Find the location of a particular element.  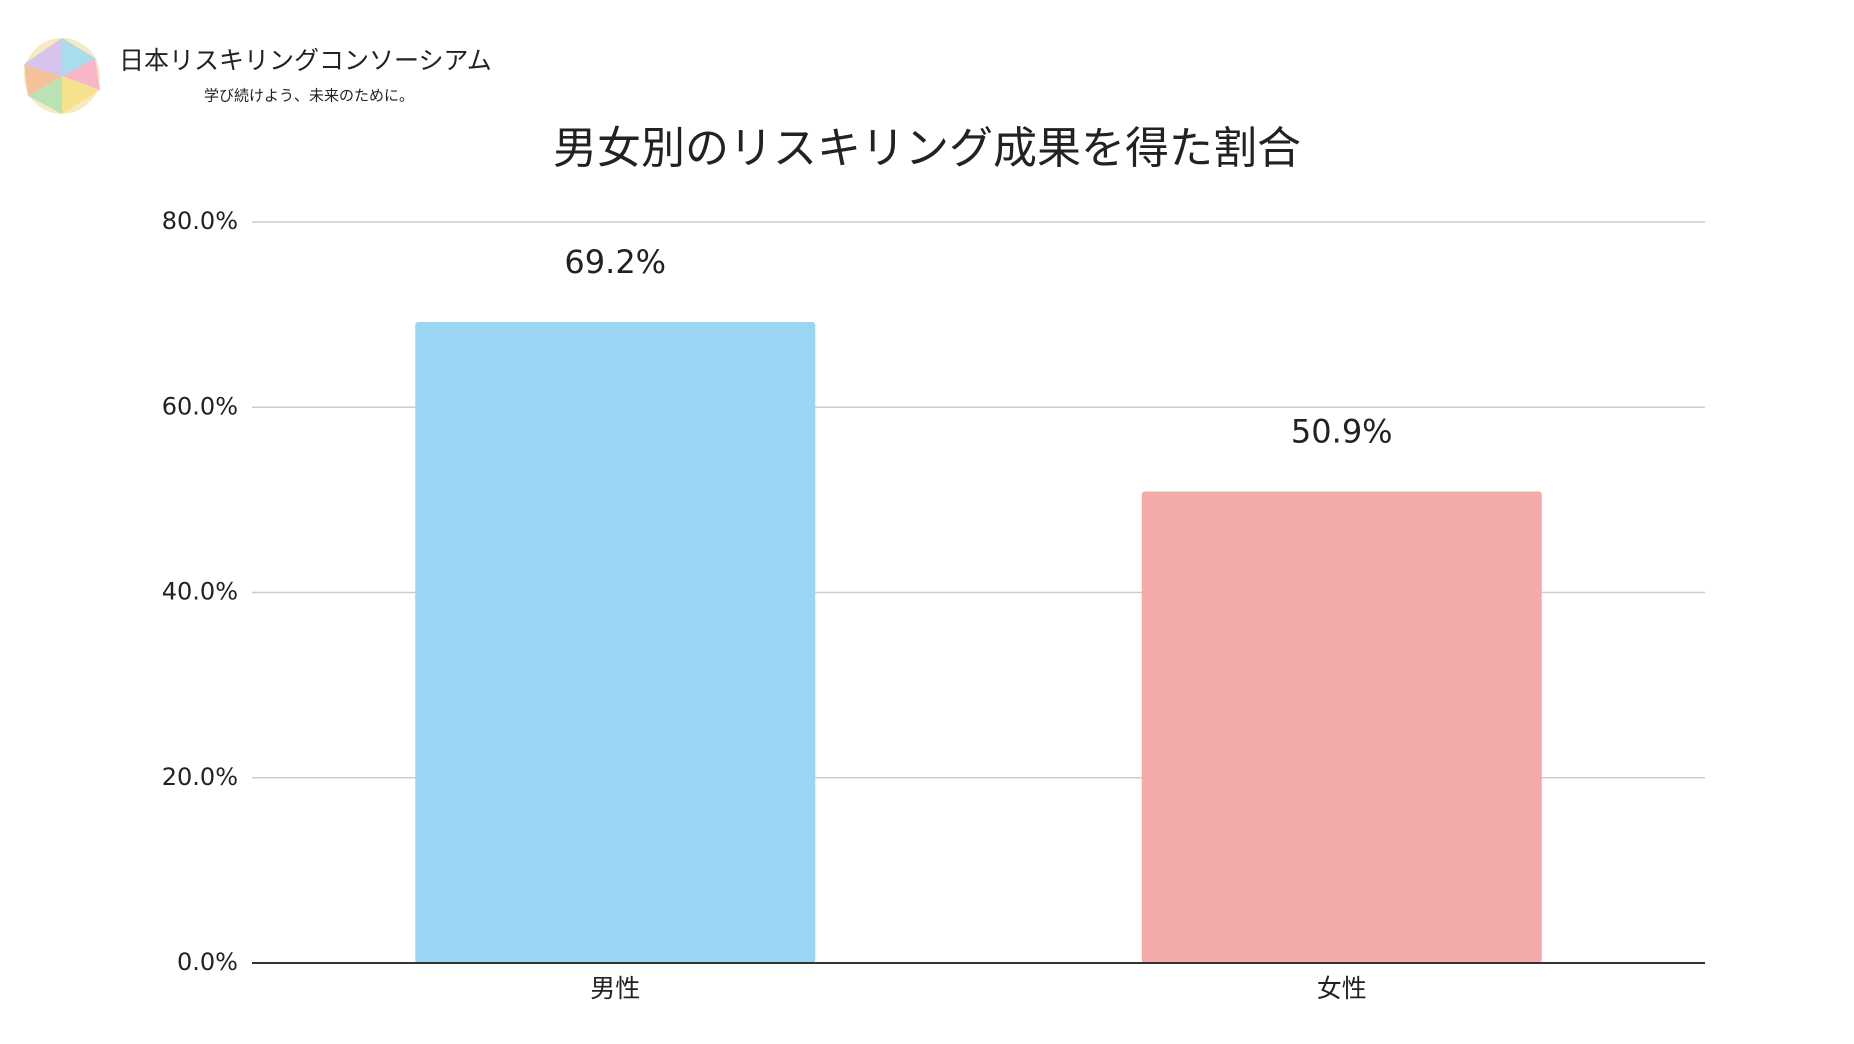

y-tick-label: 0.0% is located at coordinates (207, 962).